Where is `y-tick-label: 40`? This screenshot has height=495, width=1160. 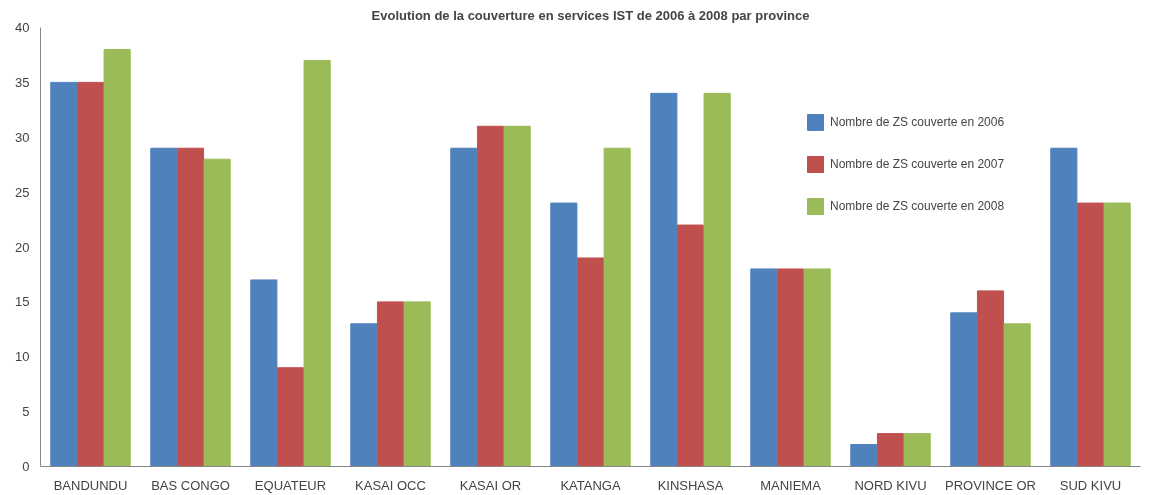
y-tick-label: 40 is located at coordinates (22, 27).